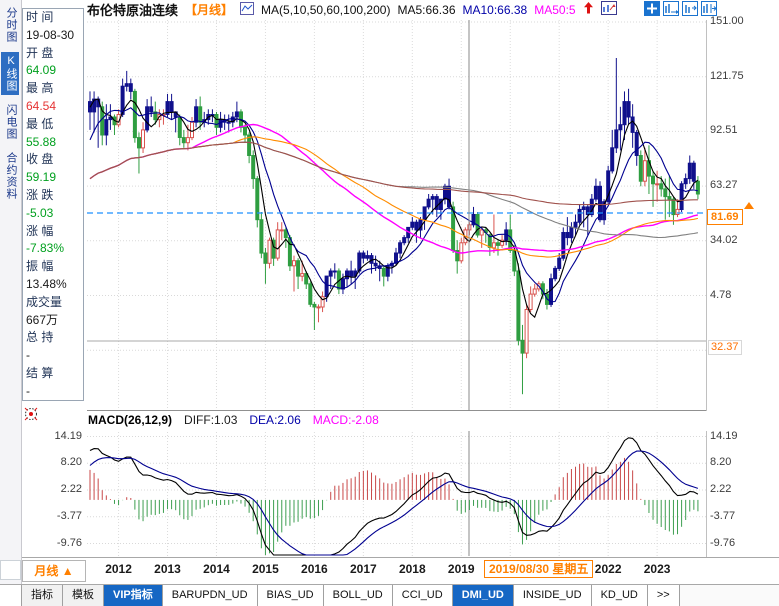 The width and height of the screenshot is (779, 606). Describe the element at coordinates (42, 595) in the screenshot. I see `tab-indicators: 指标` at that location.